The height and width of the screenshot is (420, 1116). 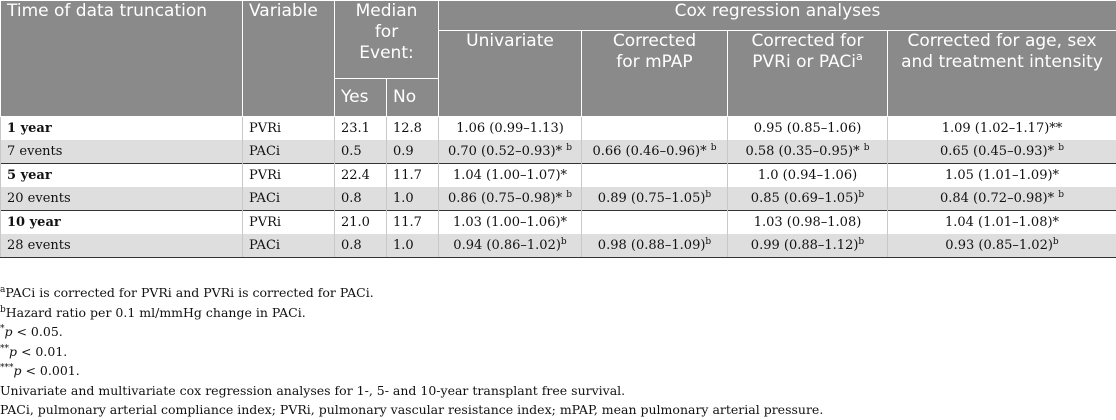 What do you see at coordinates (802, 151) in the screenshot?
I see `cell-value: 0.58 (0.35–0.95)*` at bounding box center [802, 151].